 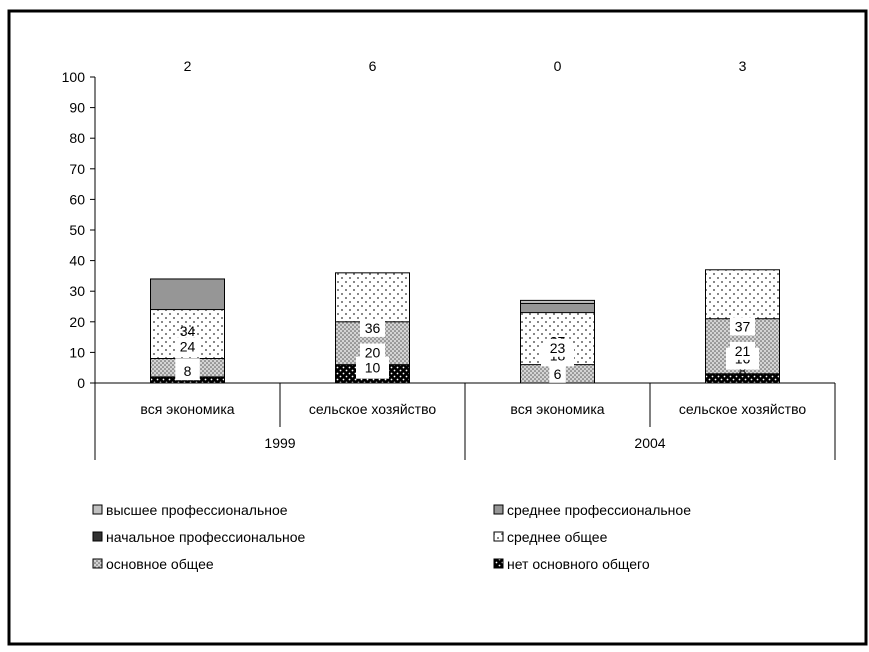 I want to click on data-label: 20, so click(x=373, y=352).